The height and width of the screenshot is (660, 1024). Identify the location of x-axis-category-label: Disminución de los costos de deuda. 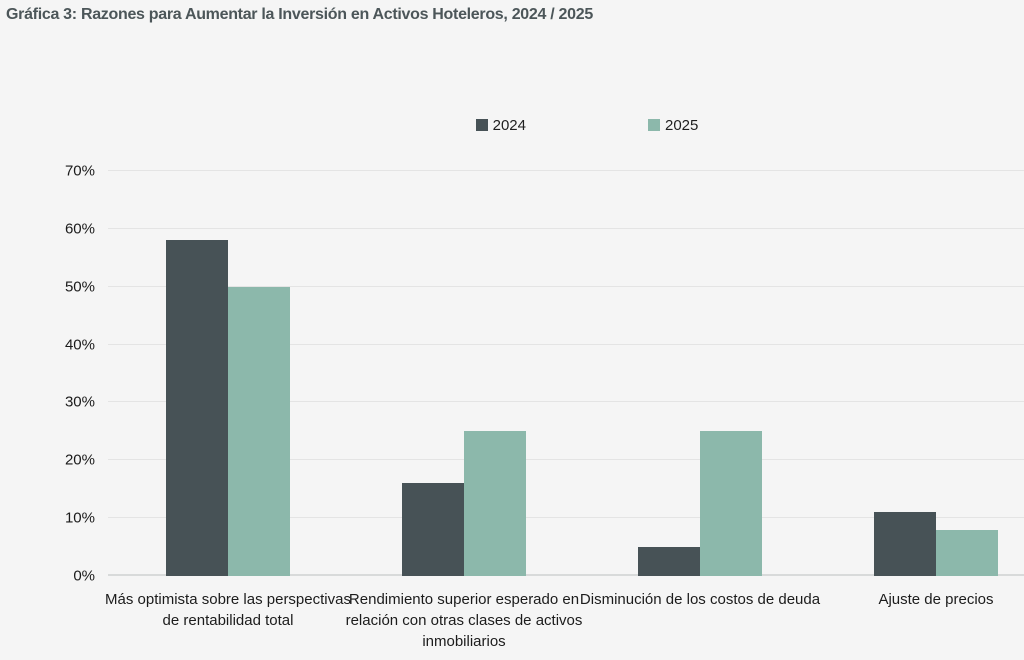
(700, 599).